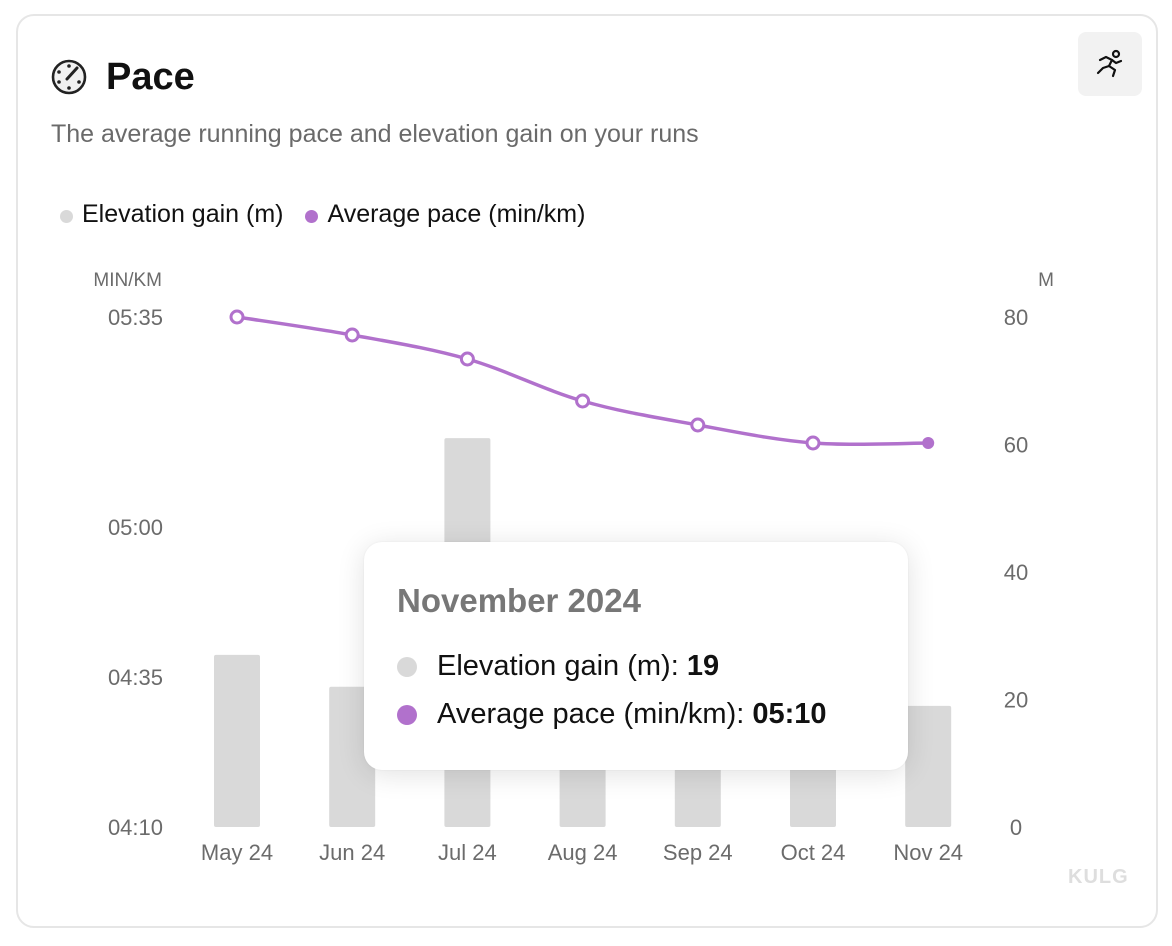 This screenshot has height=946, width=1172. Describe the element at coordinates (582, 381) in the screenshot. I see `pace-line` at that location.